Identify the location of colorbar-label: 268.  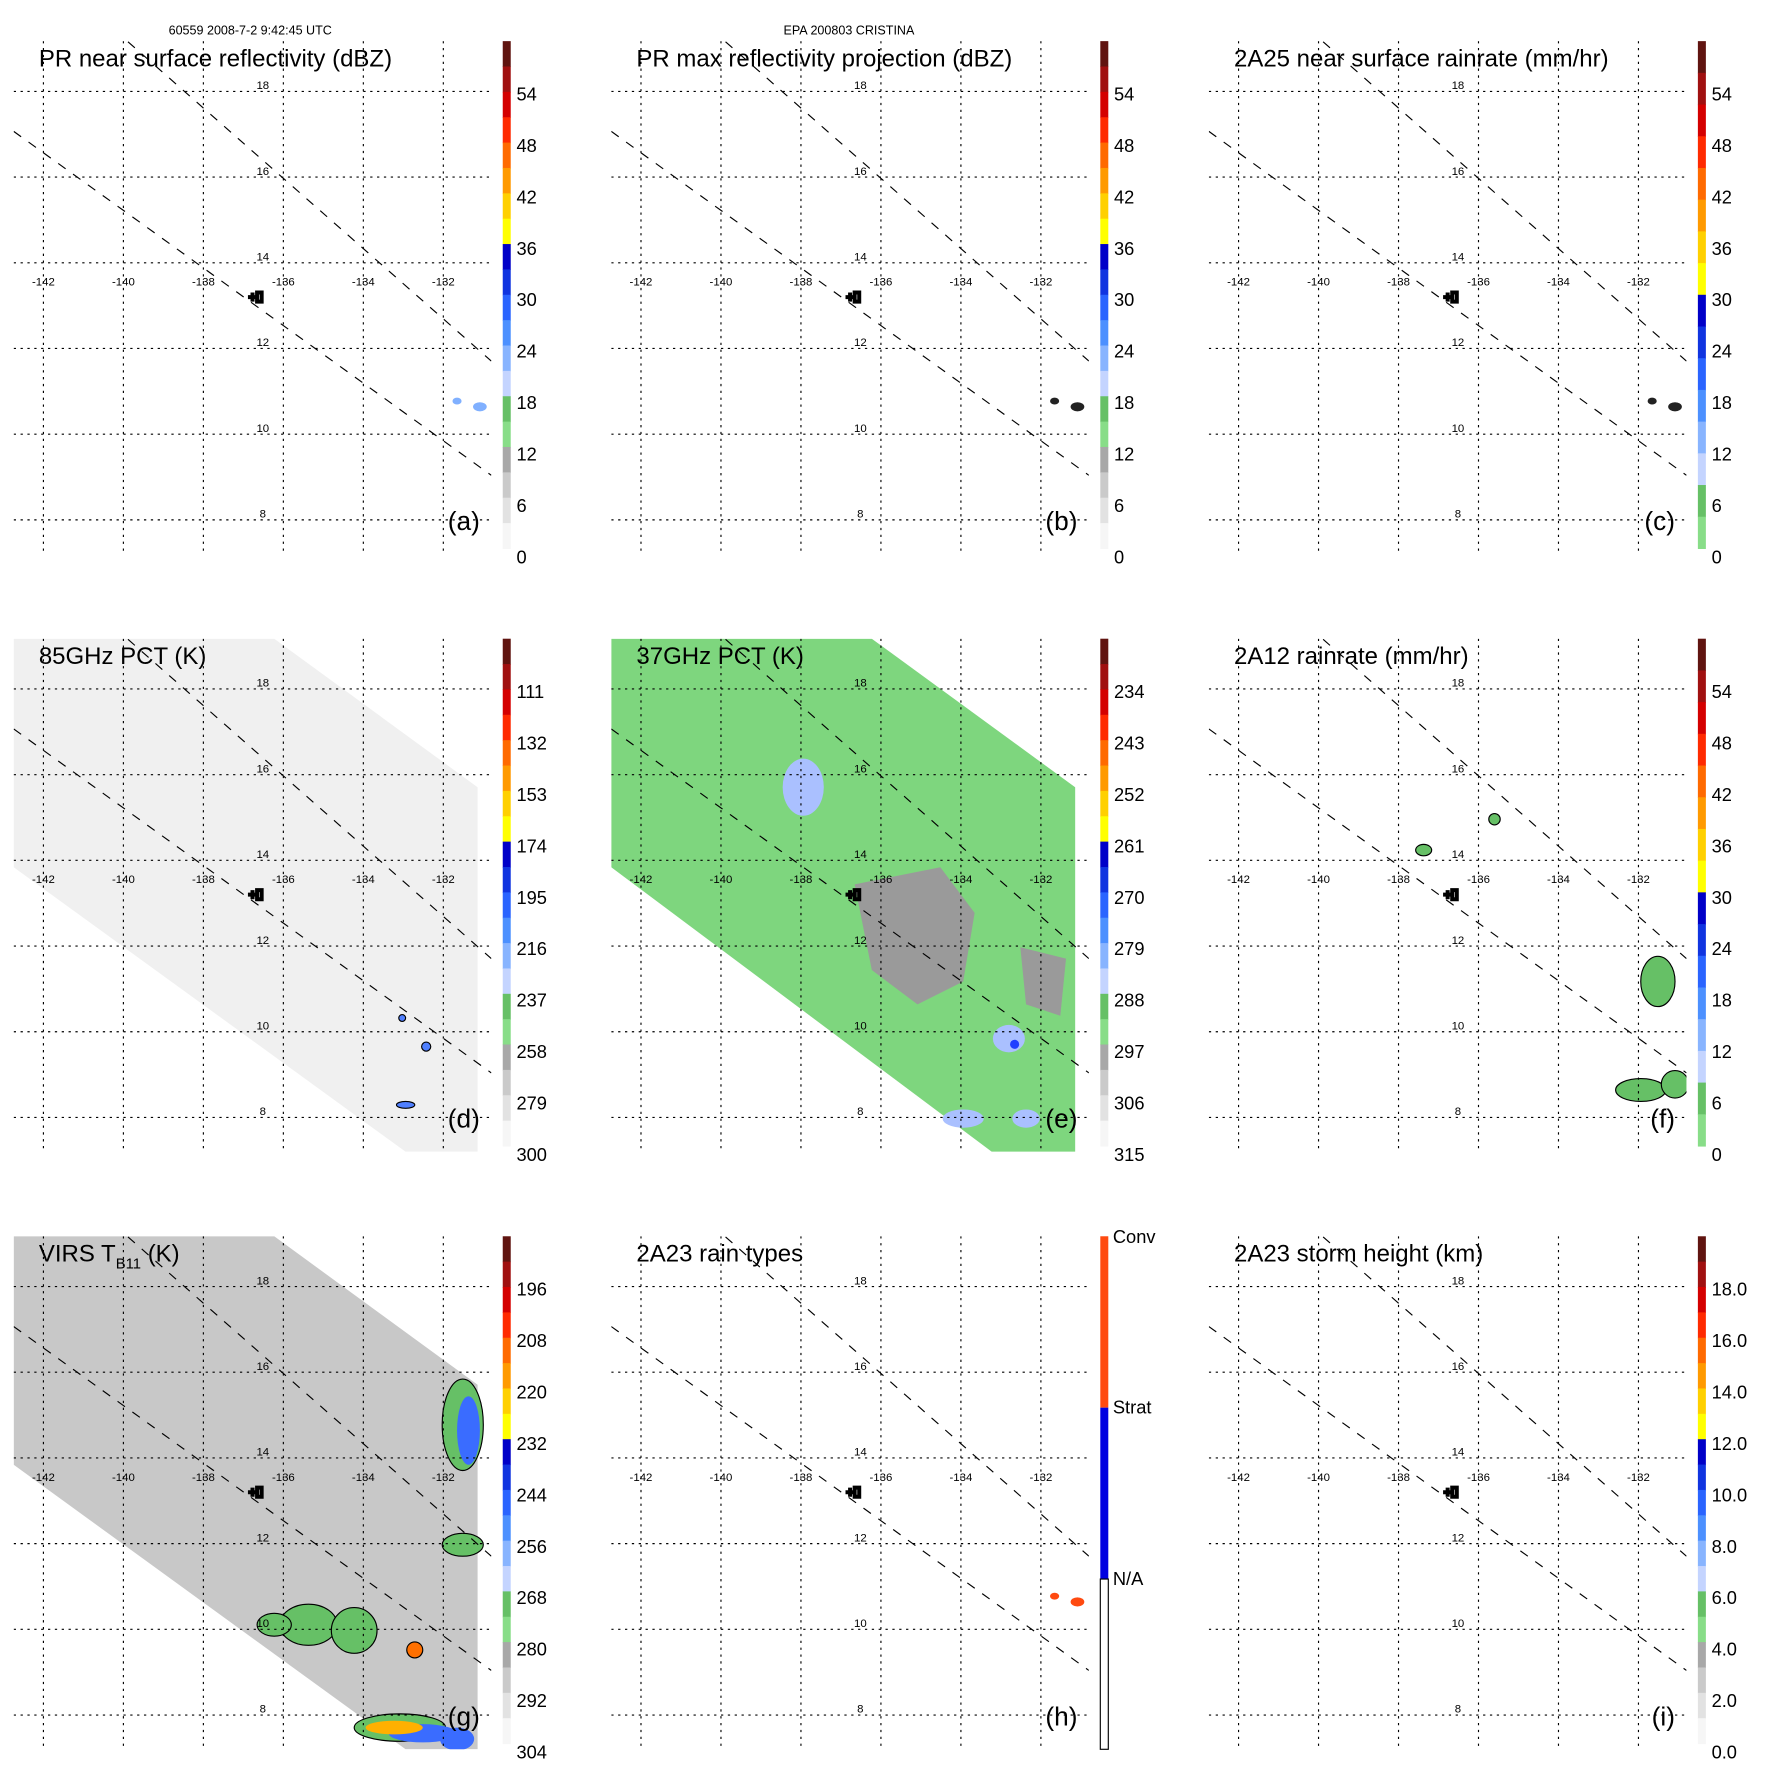
(531, 1597).